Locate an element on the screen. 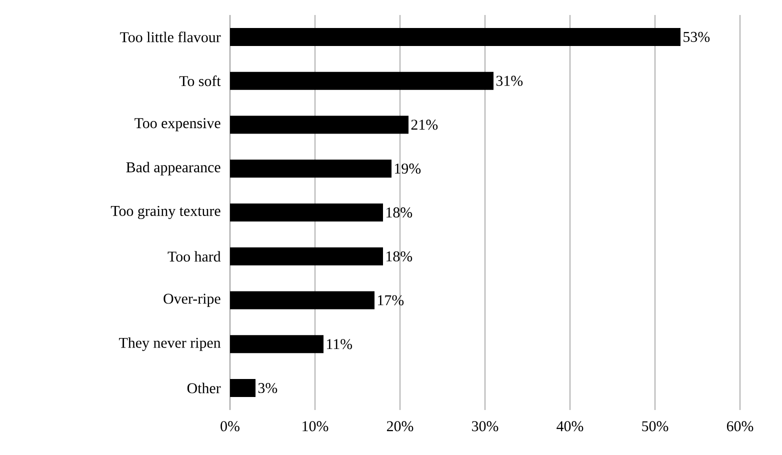 The height and width of the screenshot is (455, 782). x-tick-label: 50% is located at coordinates (655, 426).